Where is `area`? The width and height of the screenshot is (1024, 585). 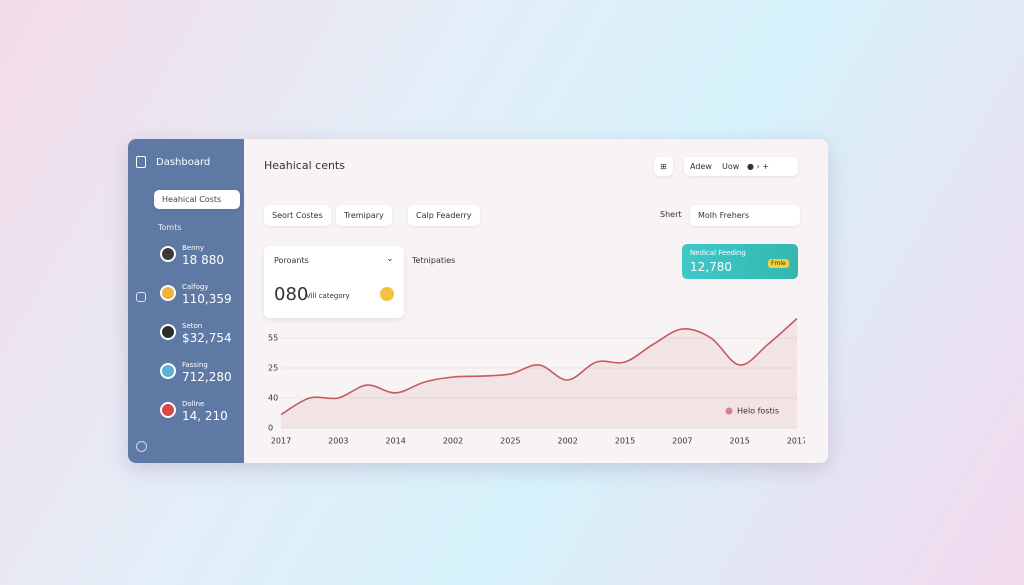
area is located at coordinates (539, 373).